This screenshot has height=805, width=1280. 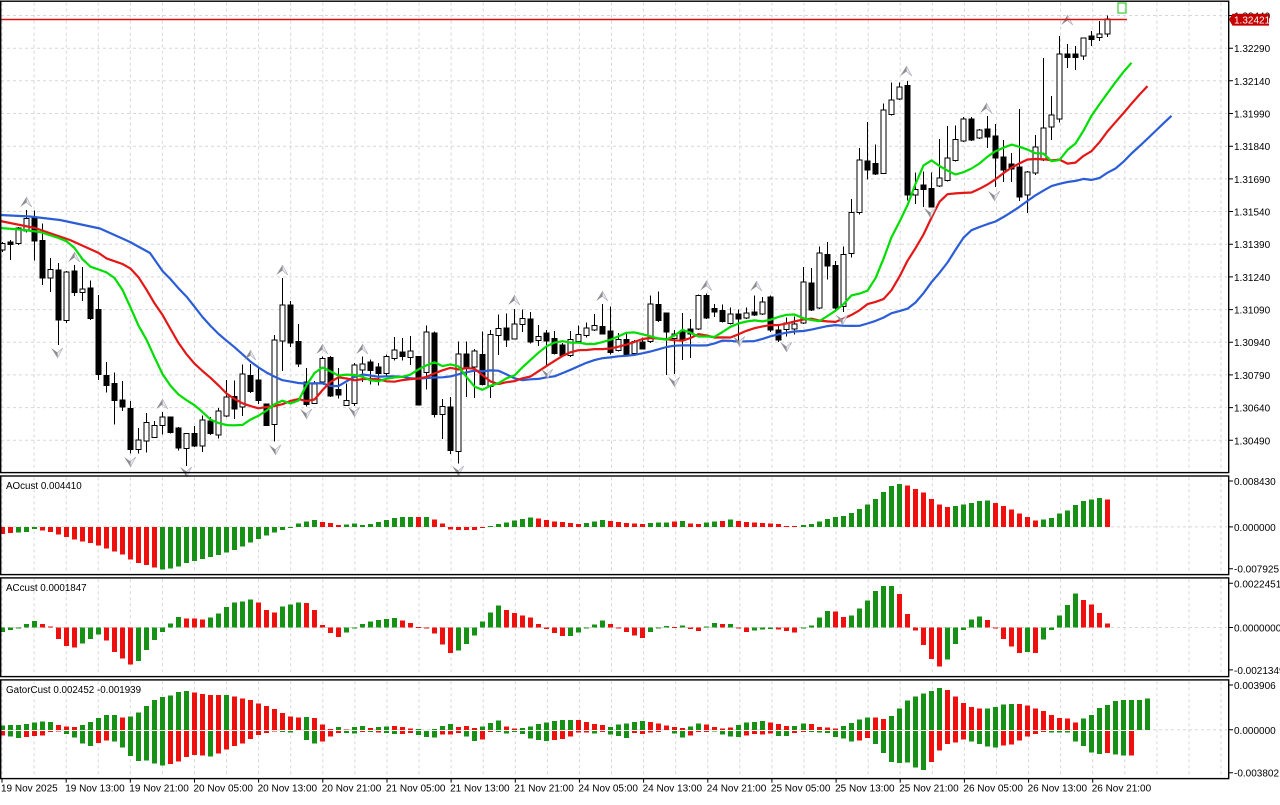 I want to click on svg-text: 1.32290, so click(x=1252, y=49).